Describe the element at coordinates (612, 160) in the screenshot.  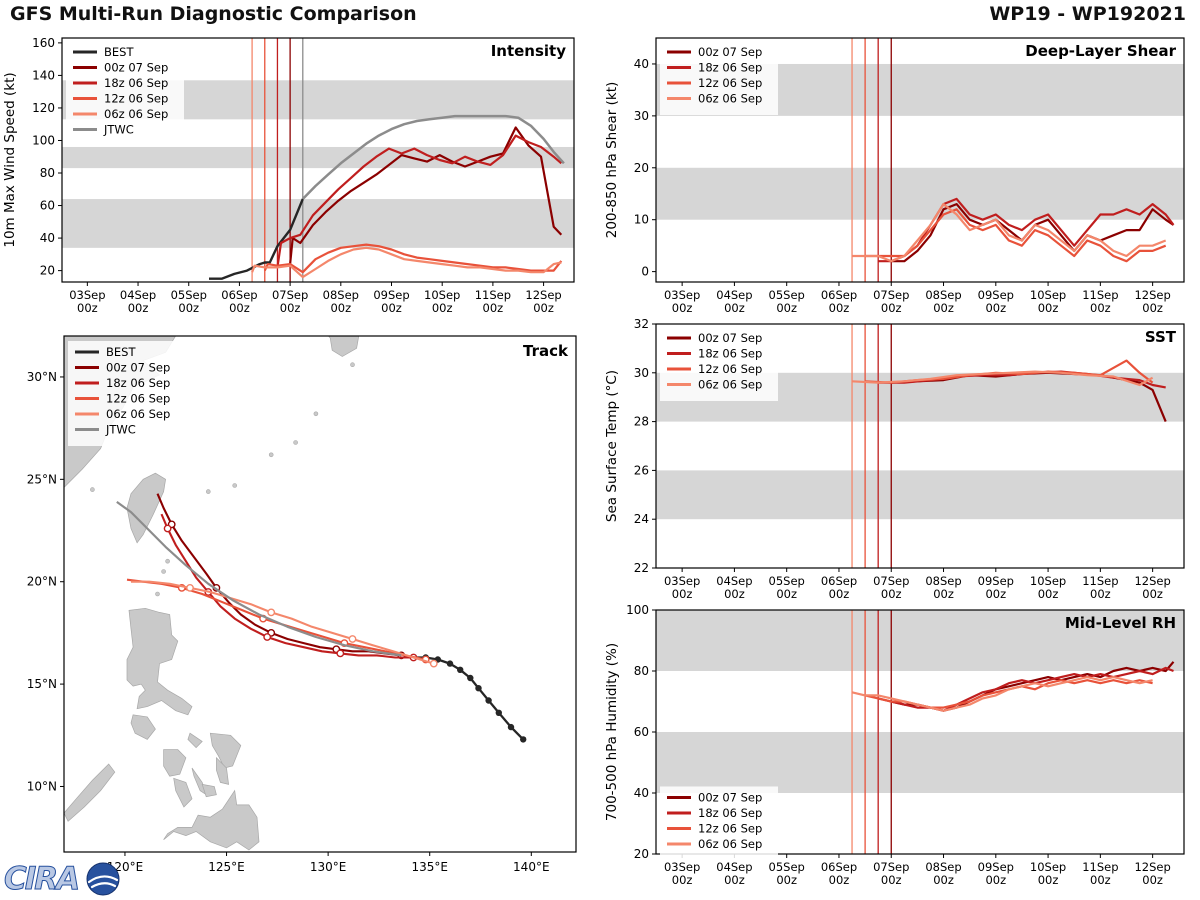
I see `y-axis-title: 200-850 hPa Shear (kt)` at that location.